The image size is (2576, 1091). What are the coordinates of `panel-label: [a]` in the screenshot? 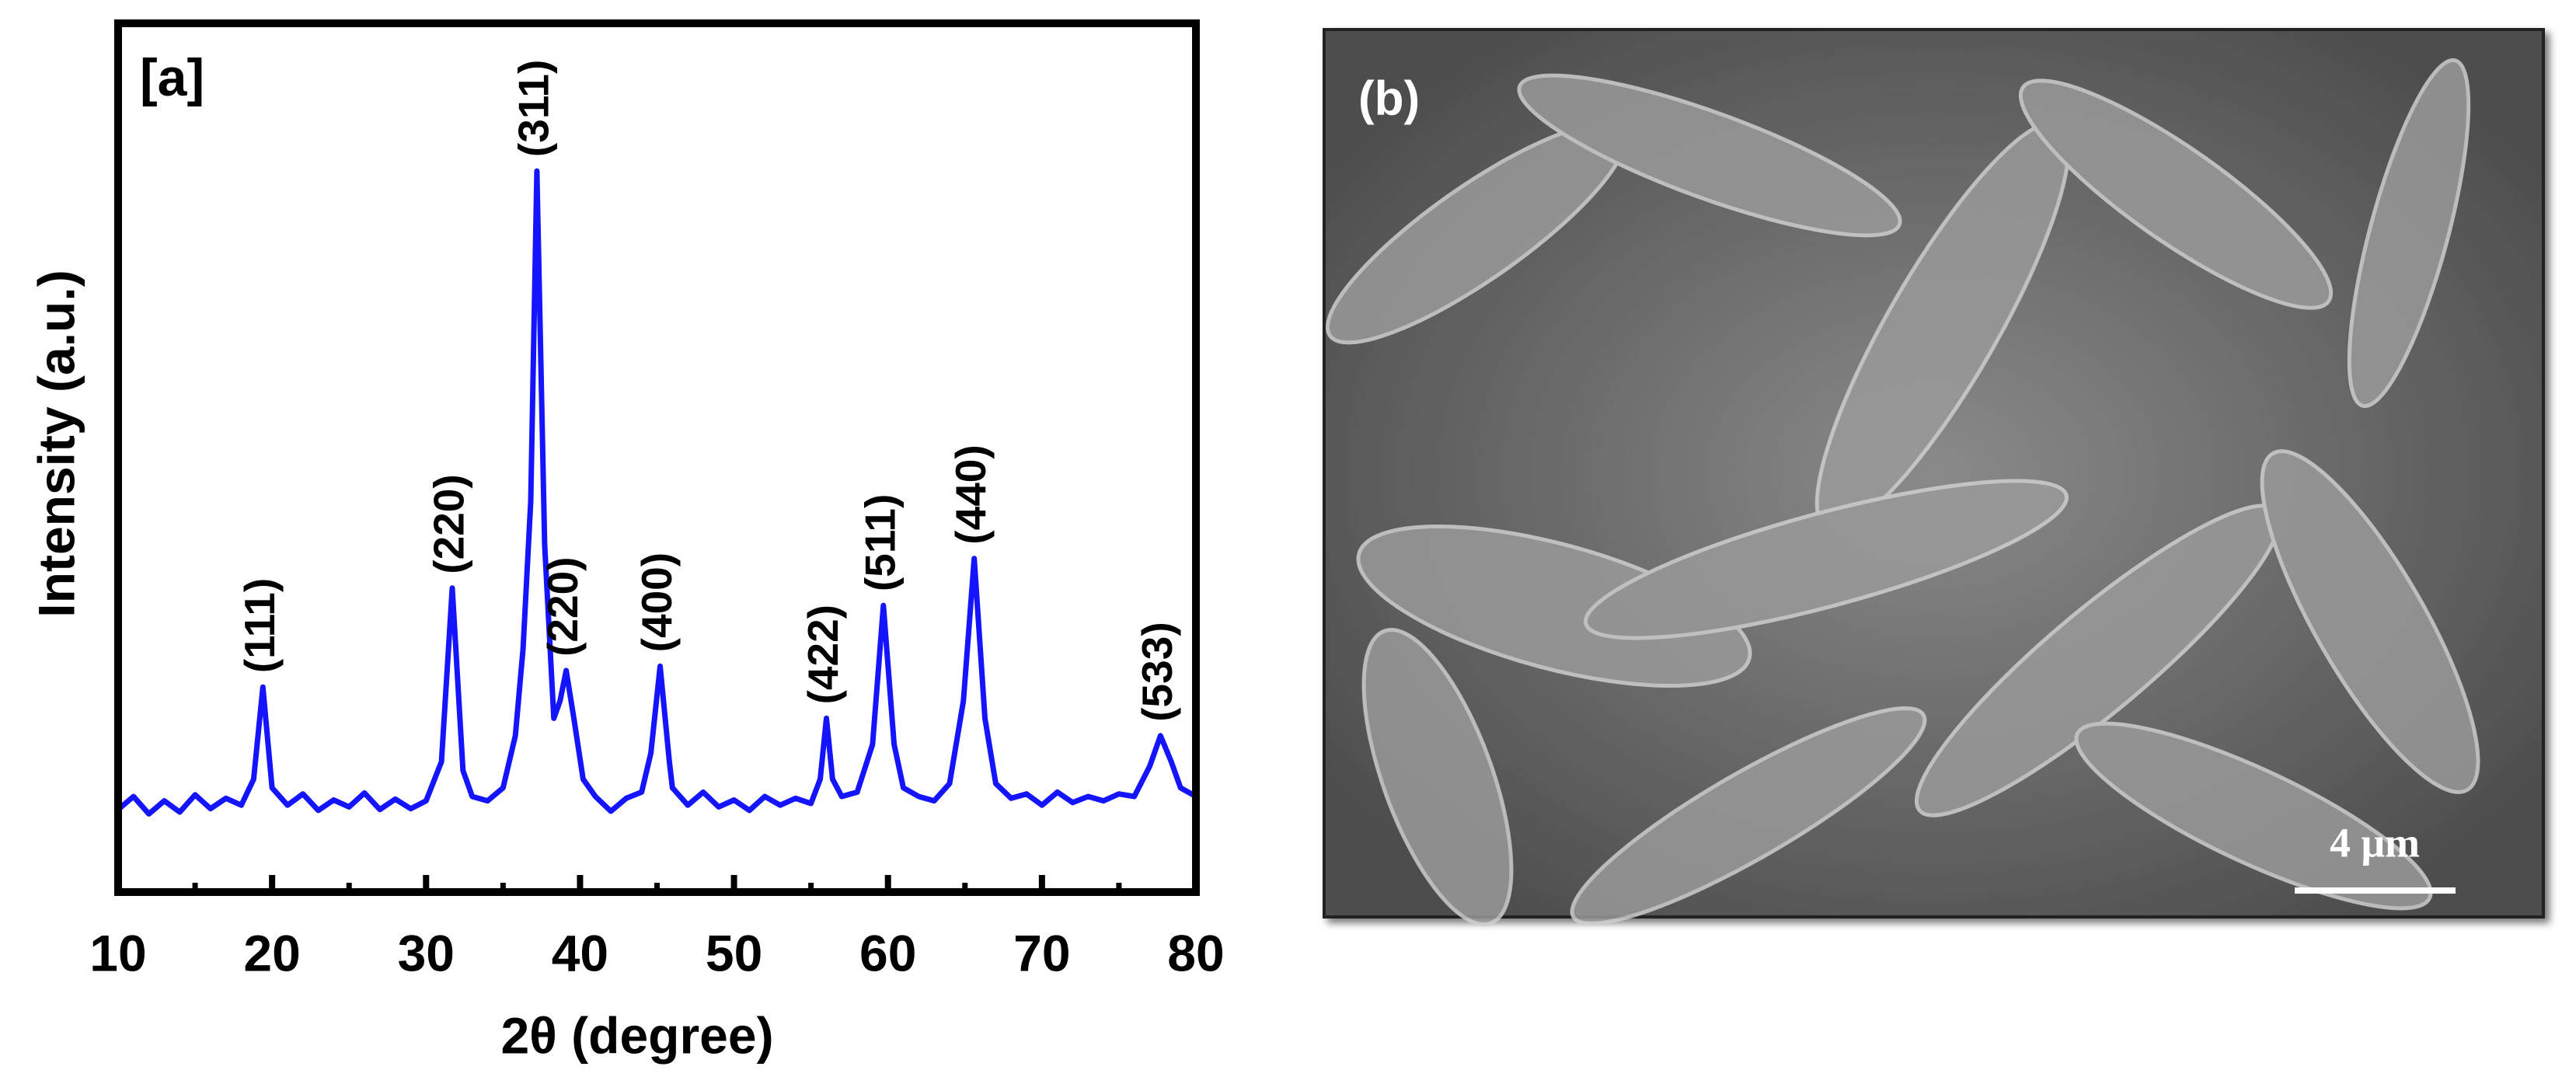 It's located at (172, 78).